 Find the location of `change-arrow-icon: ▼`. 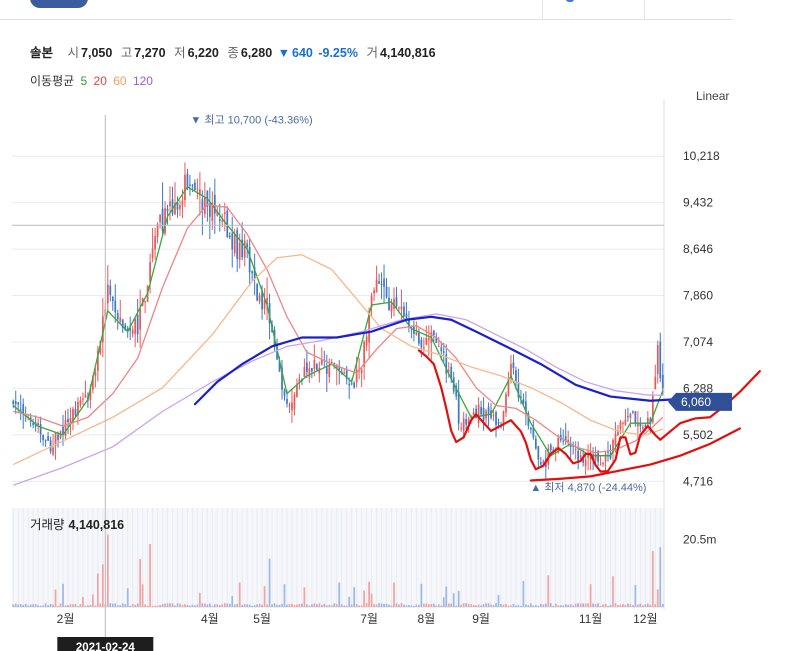

change-arrow-icon: ▼ is located at coordinates (283, 53).